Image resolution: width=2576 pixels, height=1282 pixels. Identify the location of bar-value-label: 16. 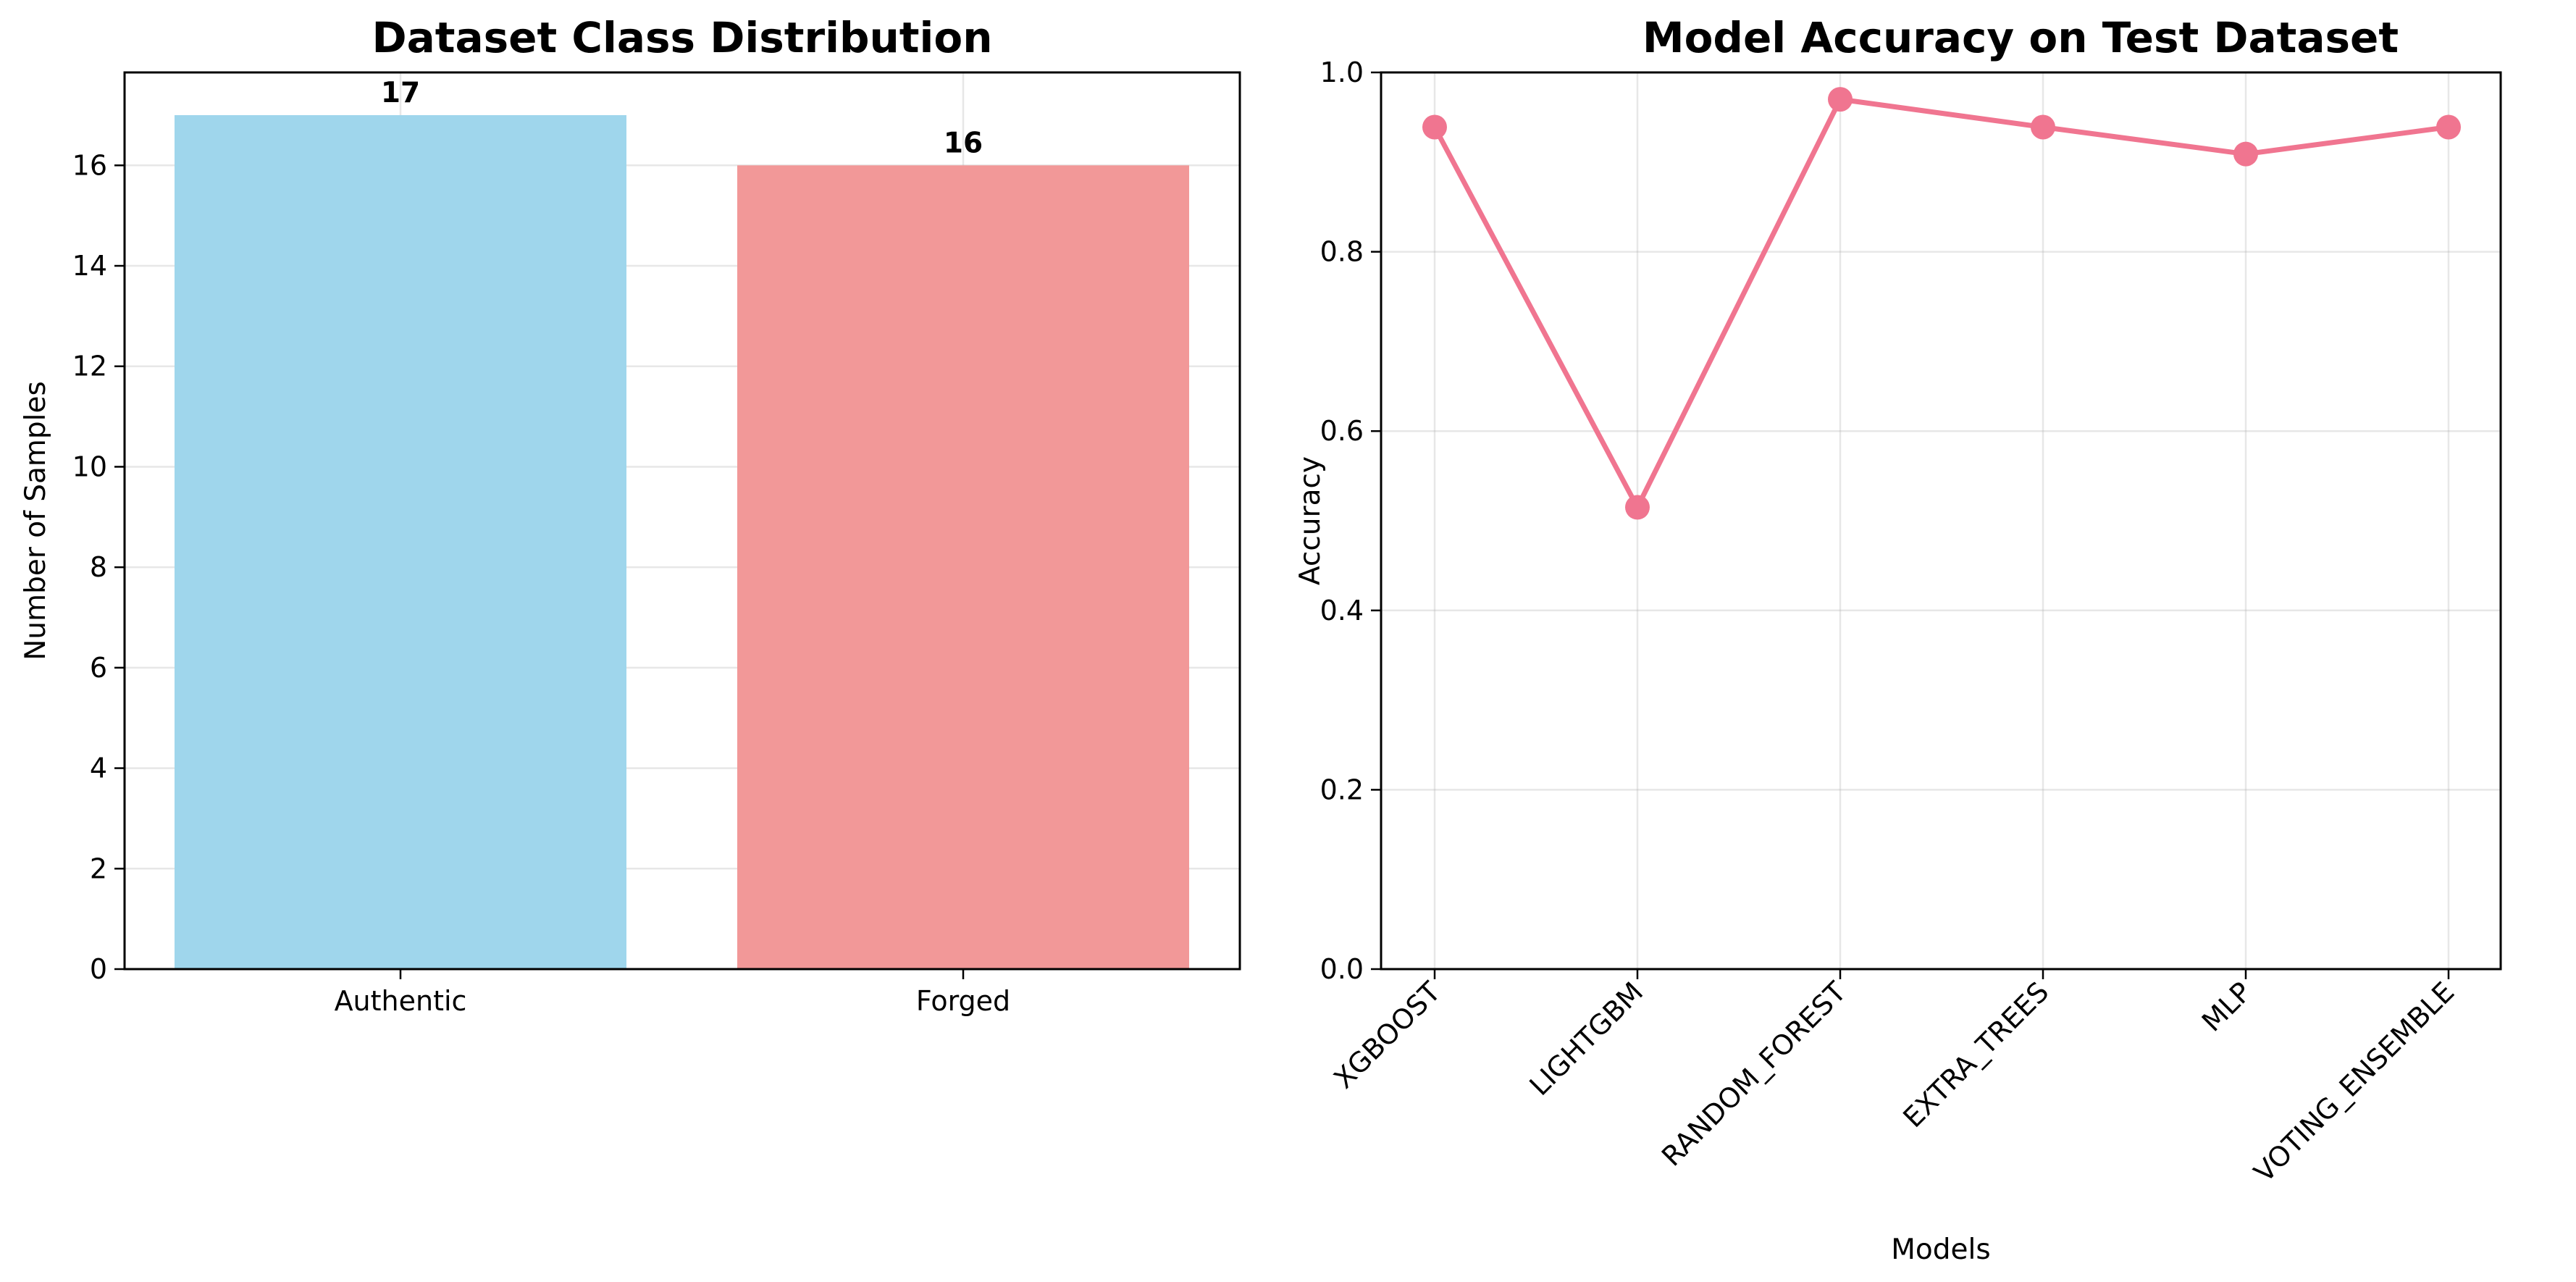
(963, 143).